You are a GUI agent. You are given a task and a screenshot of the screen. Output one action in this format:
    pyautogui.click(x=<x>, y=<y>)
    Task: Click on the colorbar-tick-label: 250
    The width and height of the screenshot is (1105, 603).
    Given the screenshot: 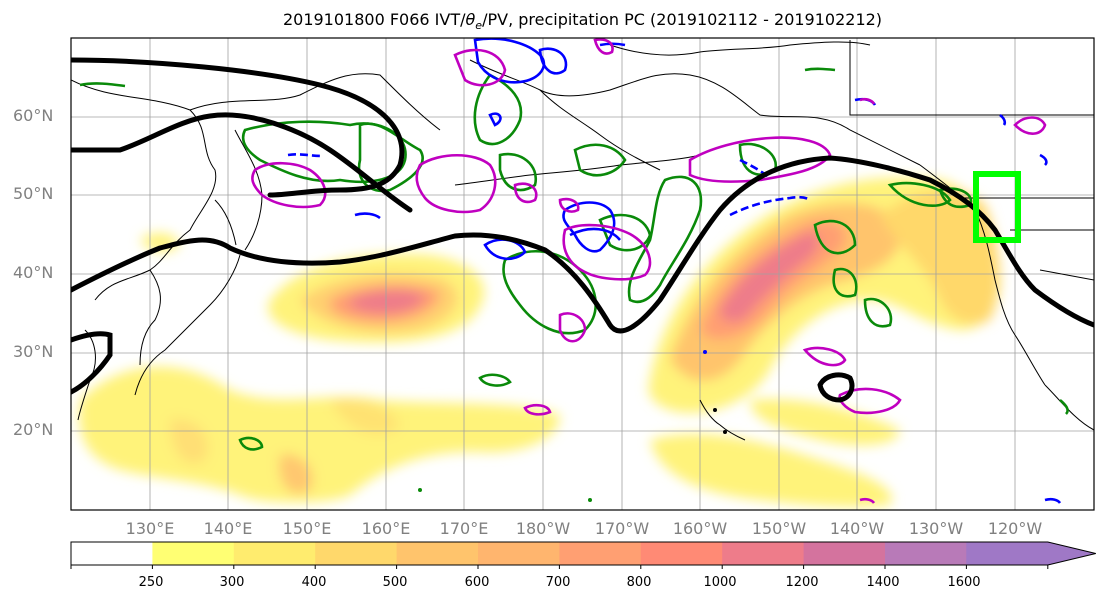 What is the action you would take?
    pyautogui.click(x=151, y=582)
    